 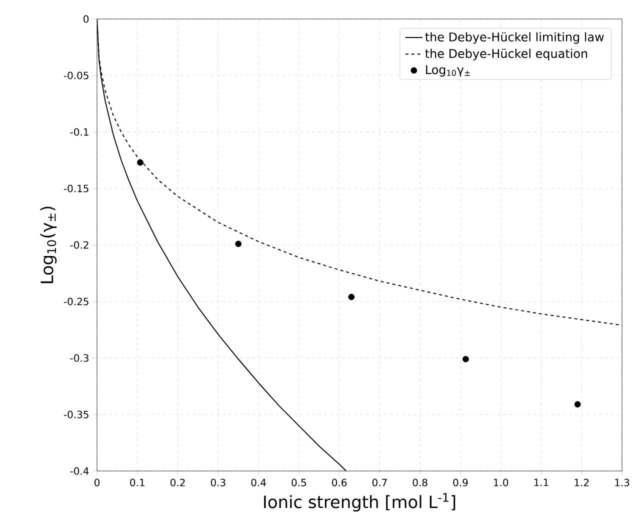 I want to click on y-tick-label: 0, so click(x=86, y=19).